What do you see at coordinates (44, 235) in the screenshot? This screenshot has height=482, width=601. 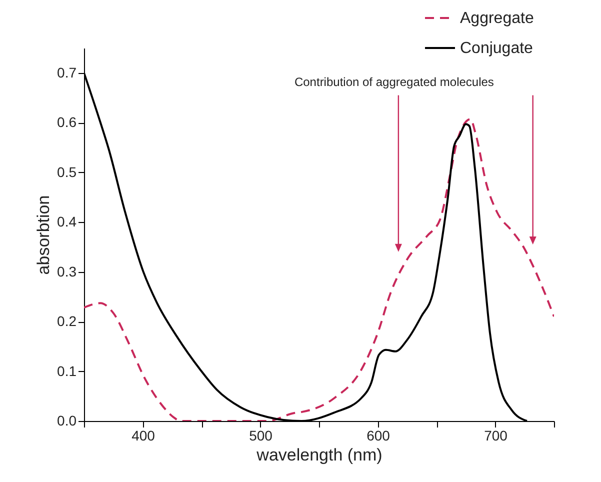 I see `y-axis-title: absorbtion` at bounding box center [44, 235].